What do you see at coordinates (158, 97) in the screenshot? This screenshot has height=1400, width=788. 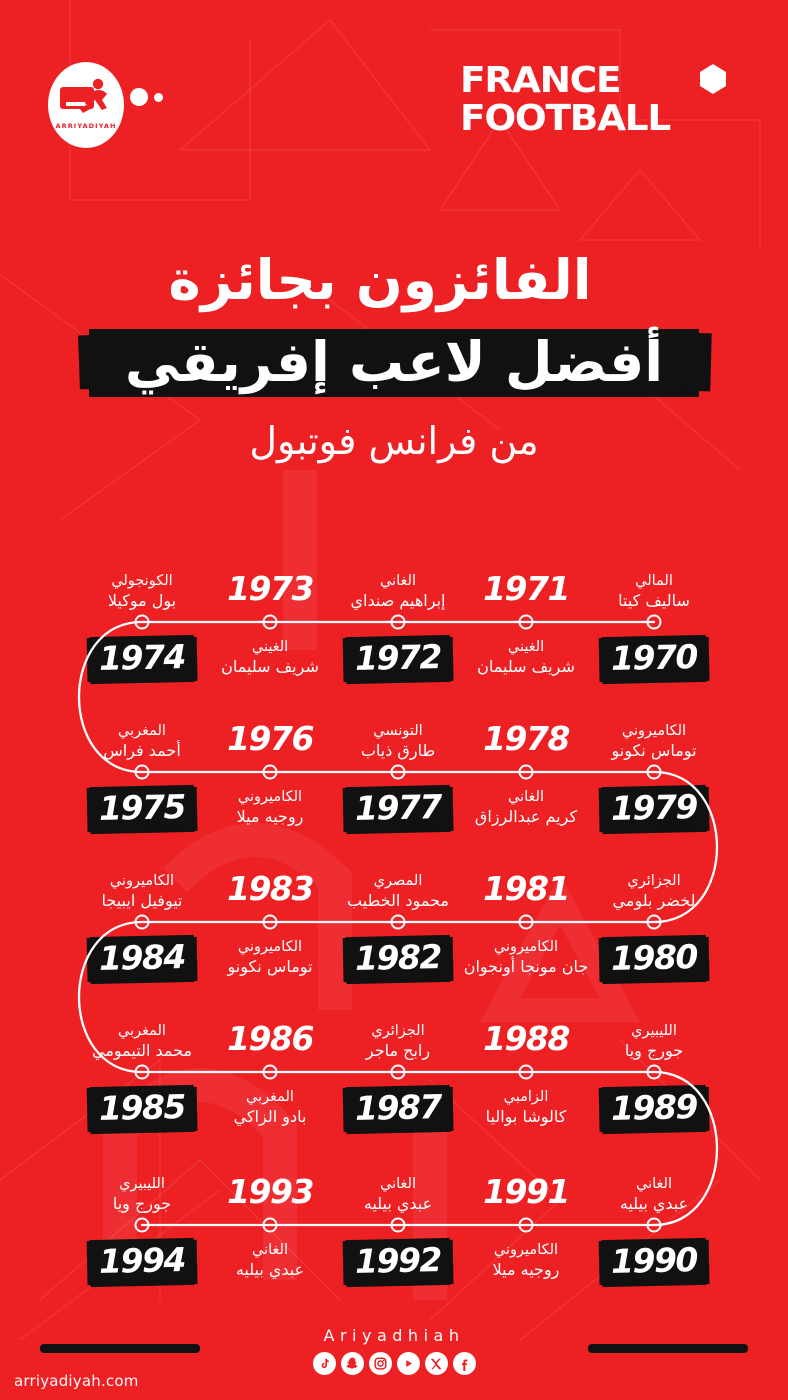 I see `logo-dot-small` at bounding box center [158, 97].